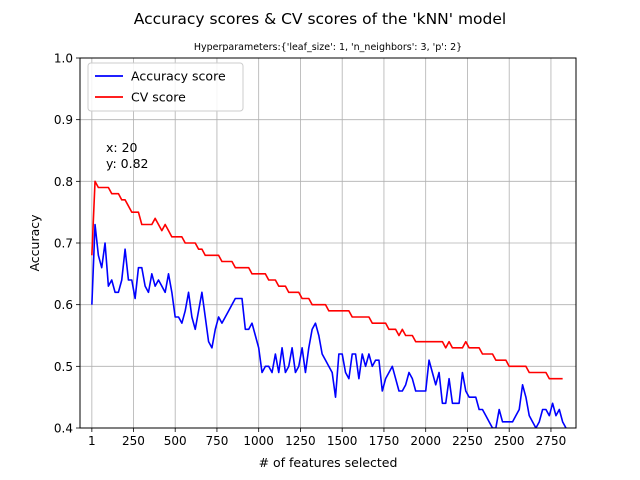 The height and width of the screenshot is (480, 640). Describe the element at coordinates (63, 120) in the screenshot. I see `y-tick-label: 0.9` at that location.